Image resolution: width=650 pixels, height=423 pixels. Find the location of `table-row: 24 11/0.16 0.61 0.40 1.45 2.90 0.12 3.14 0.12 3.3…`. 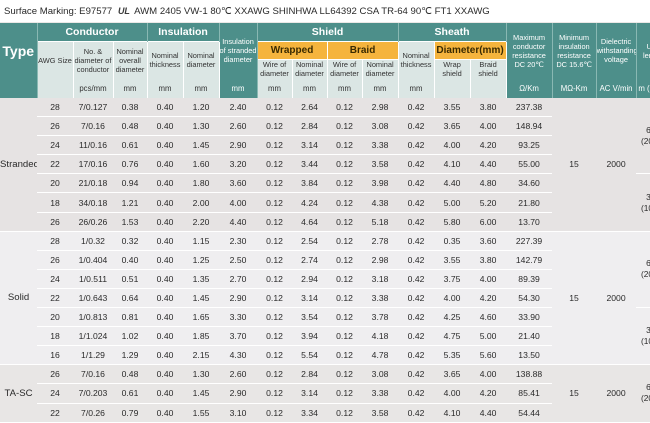

table-row: 24 11/0.16 0.61 0.40 1.45 2.90 0.12 3.14 0.12 3.3… is located at coordinates (325, 145).